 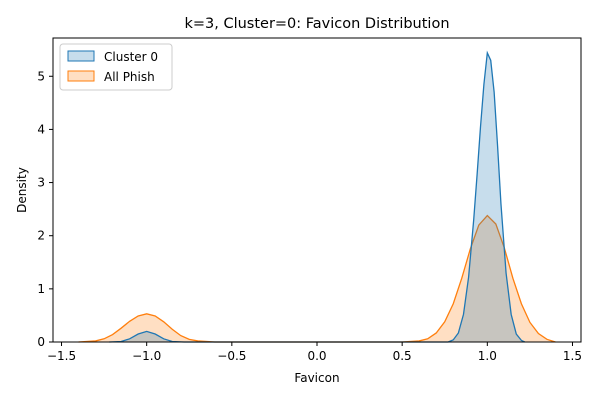 I want to click on y-tick-label: 5, so click(x=41, y=76).